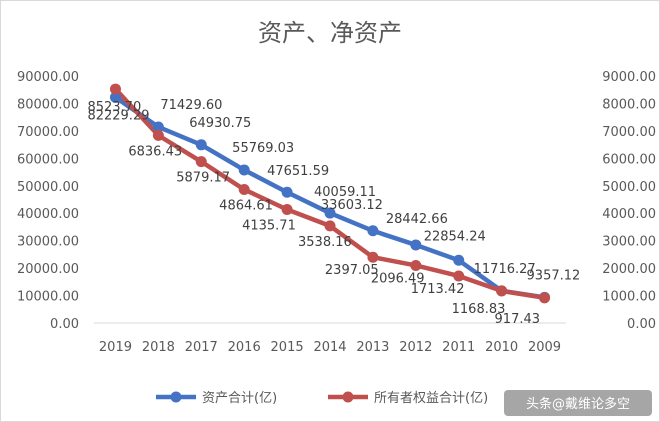  I want to click on y-left-tick-label: 80000.00, so click(48, 104).